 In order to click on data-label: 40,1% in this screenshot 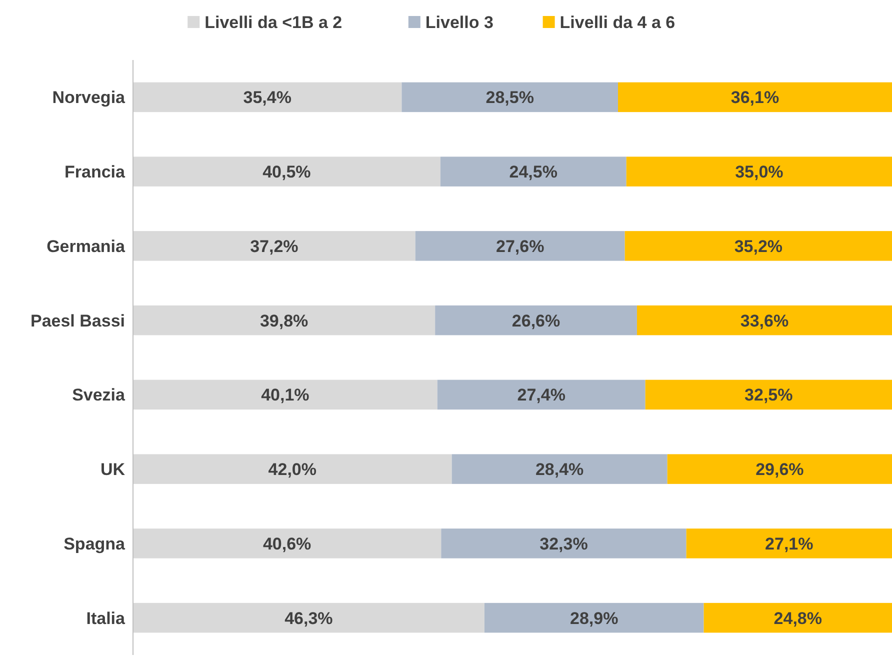, I will do `click(285, 395)`.